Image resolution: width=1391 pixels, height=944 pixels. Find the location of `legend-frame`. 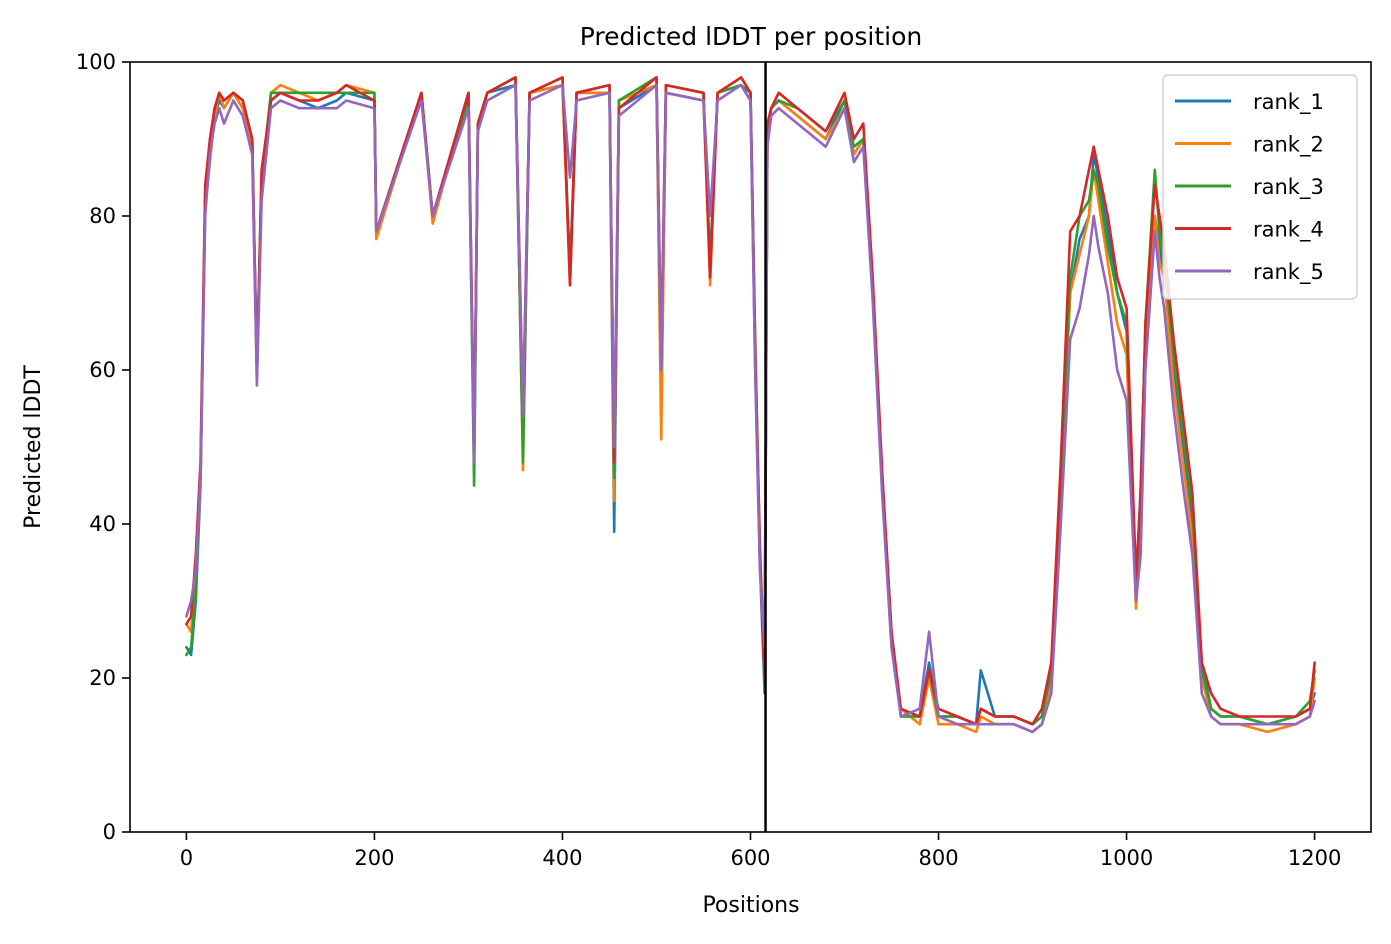

legend-frame is located at coordinates (1260, 187).